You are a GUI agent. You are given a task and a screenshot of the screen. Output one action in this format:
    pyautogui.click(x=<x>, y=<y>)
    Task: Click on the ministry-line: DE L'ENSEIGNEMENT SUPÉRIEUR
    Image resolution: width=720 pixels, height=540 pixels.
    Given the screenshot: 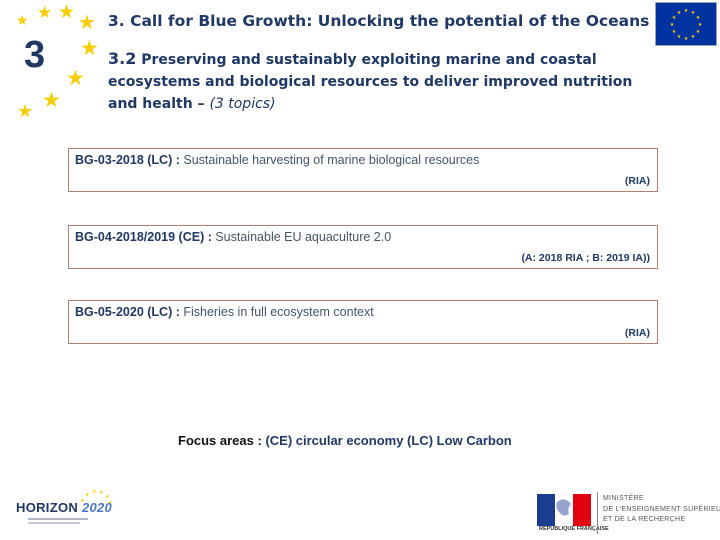 What is the action you would take?
    pyautogui.click(x=661, y=509)
    